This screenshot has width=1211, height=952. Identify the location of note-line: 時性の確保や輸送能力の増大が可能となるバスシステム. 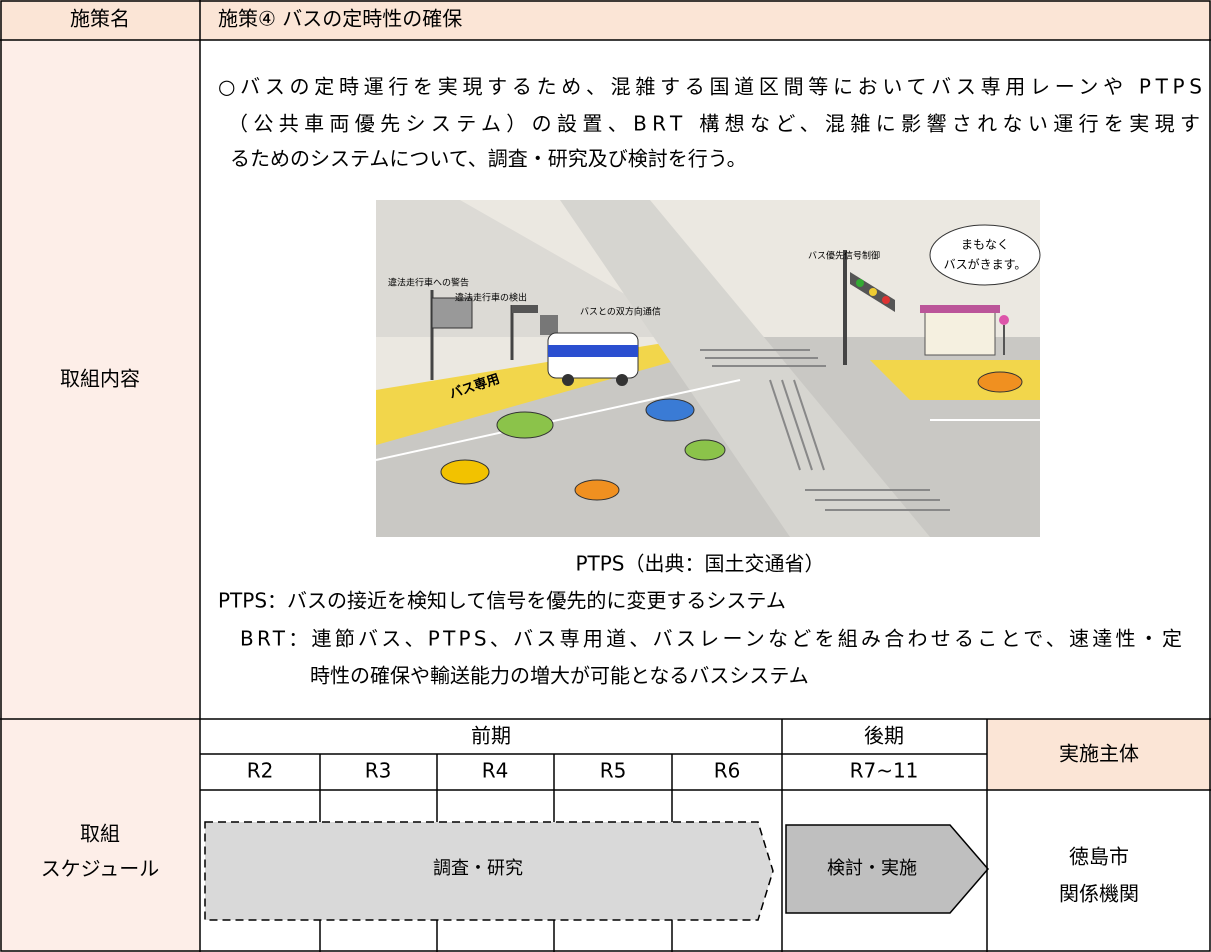
(559, 676).